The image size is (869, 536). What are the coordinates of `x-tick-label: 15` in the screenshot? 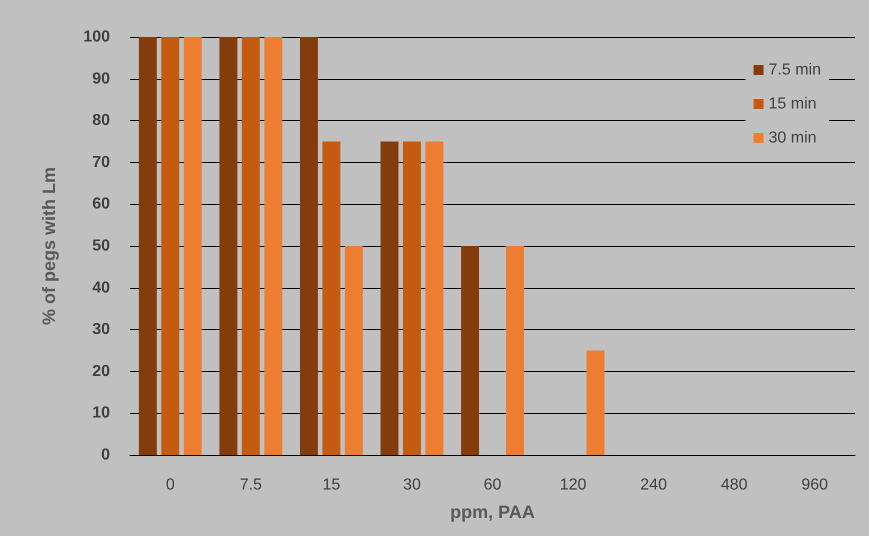 It's located at (331, 485).